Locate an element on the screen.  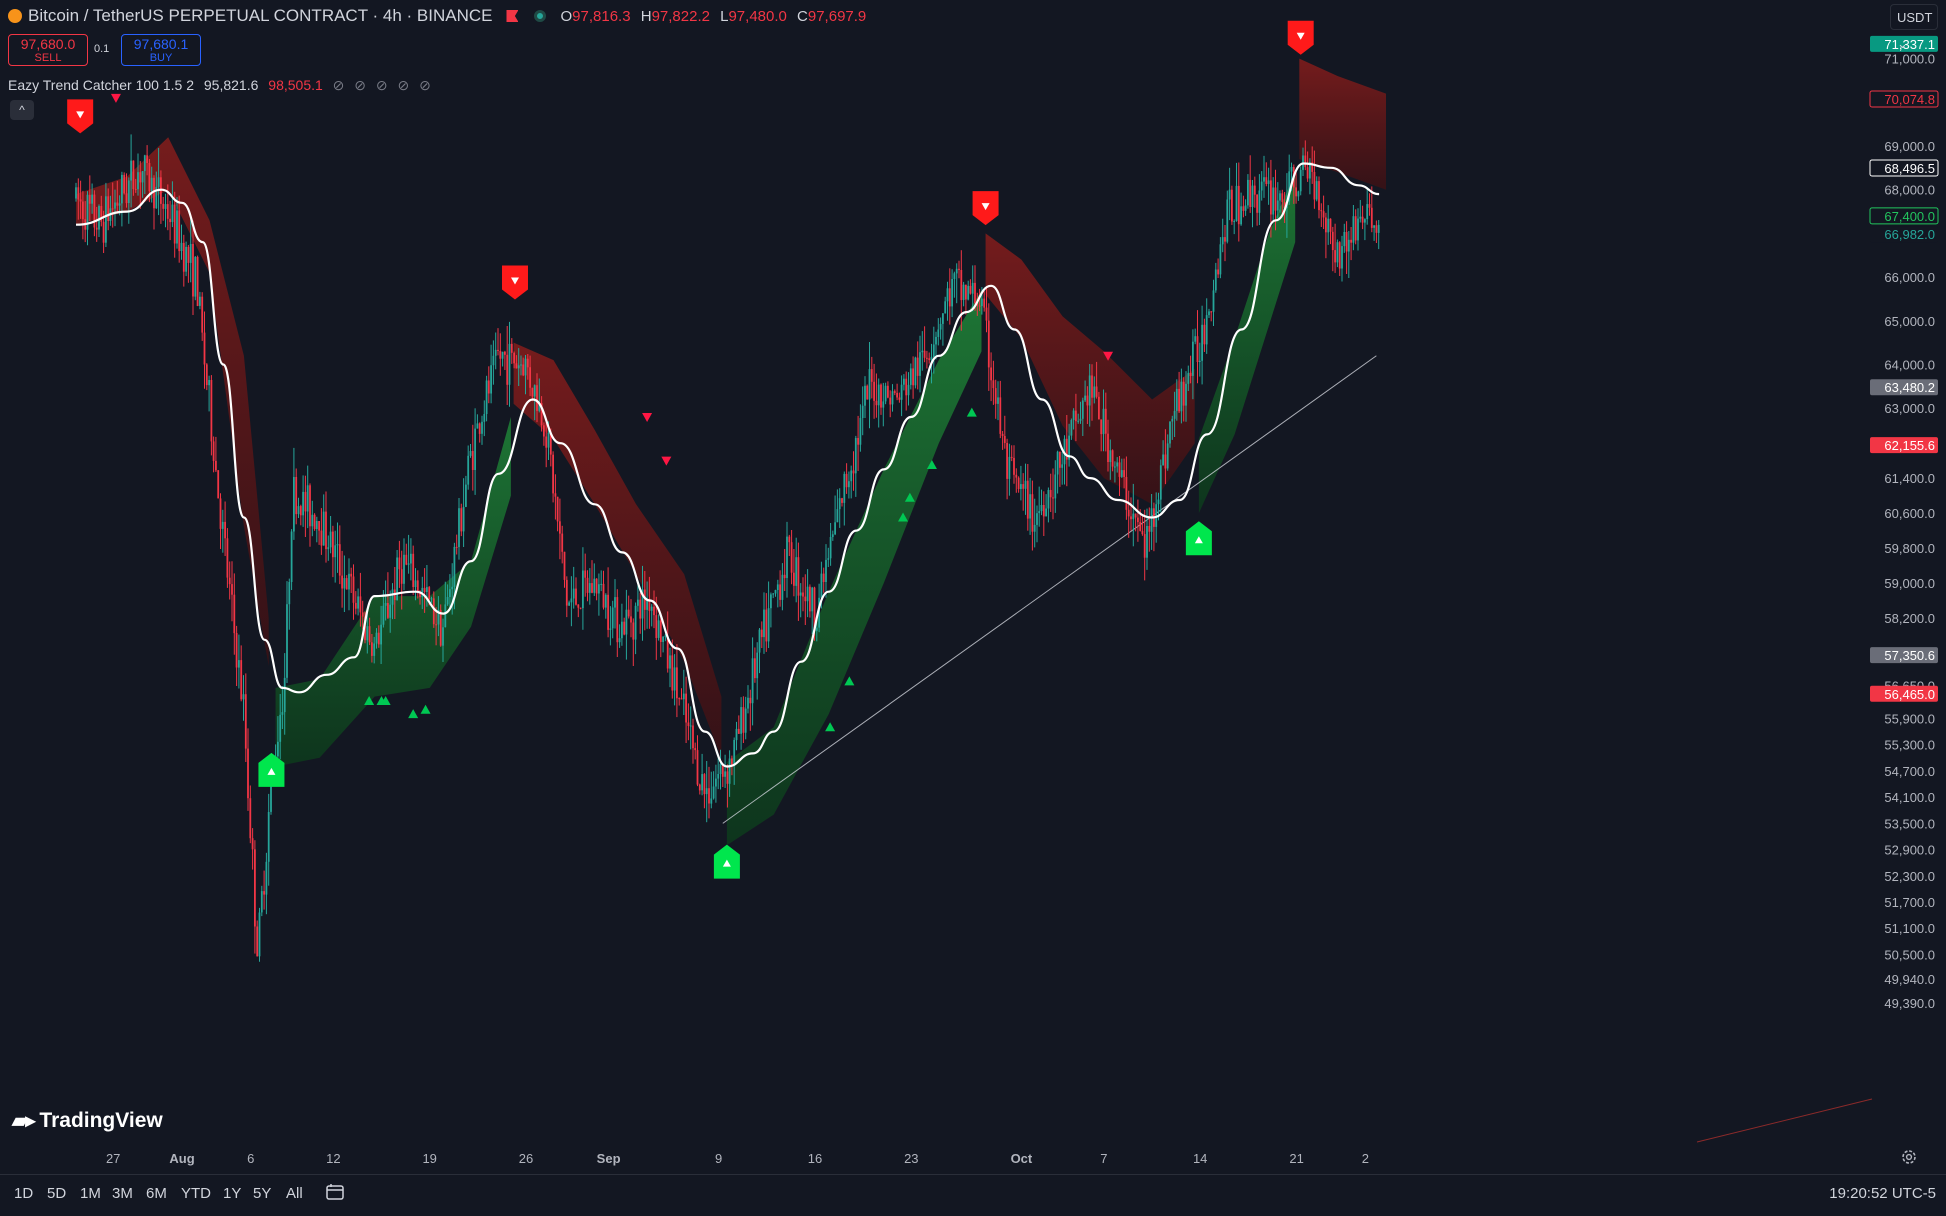
sell-button: 97,680.0 SELL is located at coordinates (48, 50).